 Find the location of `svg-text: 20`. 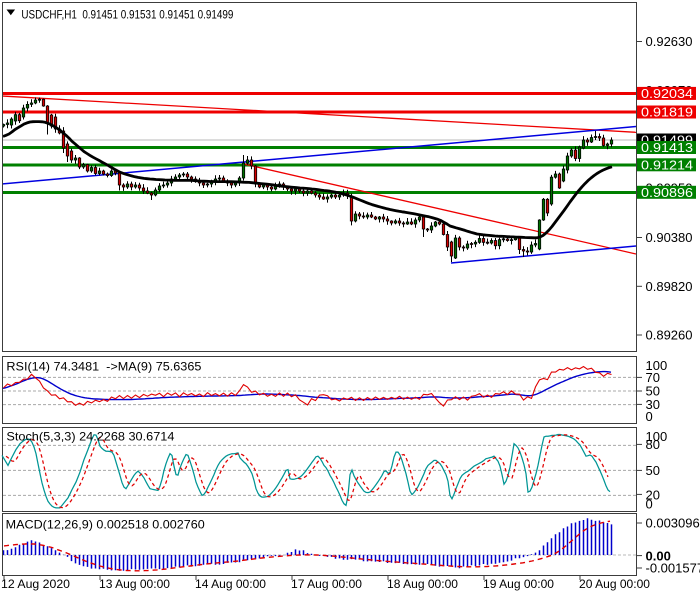

svg-text: 20 is located at coordinates (653, 495).